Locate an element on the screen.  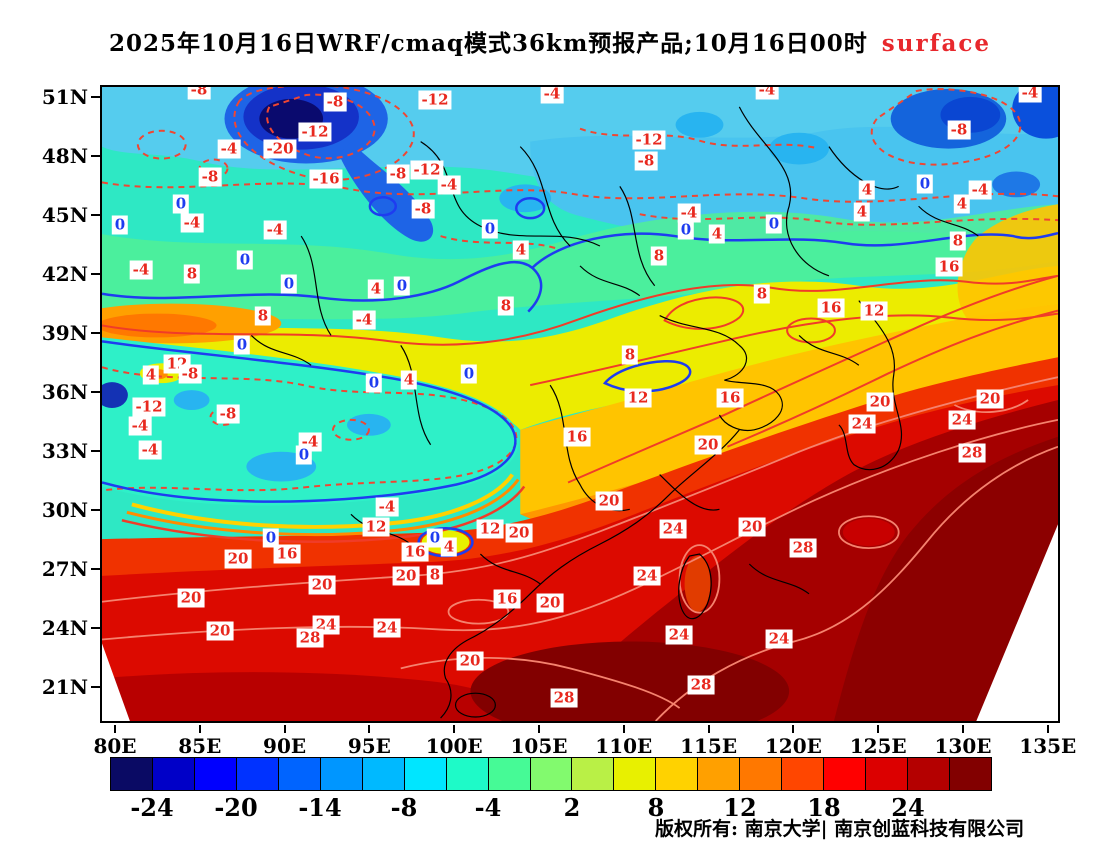
temperature-colorbar is located at coordinates (551, 774).